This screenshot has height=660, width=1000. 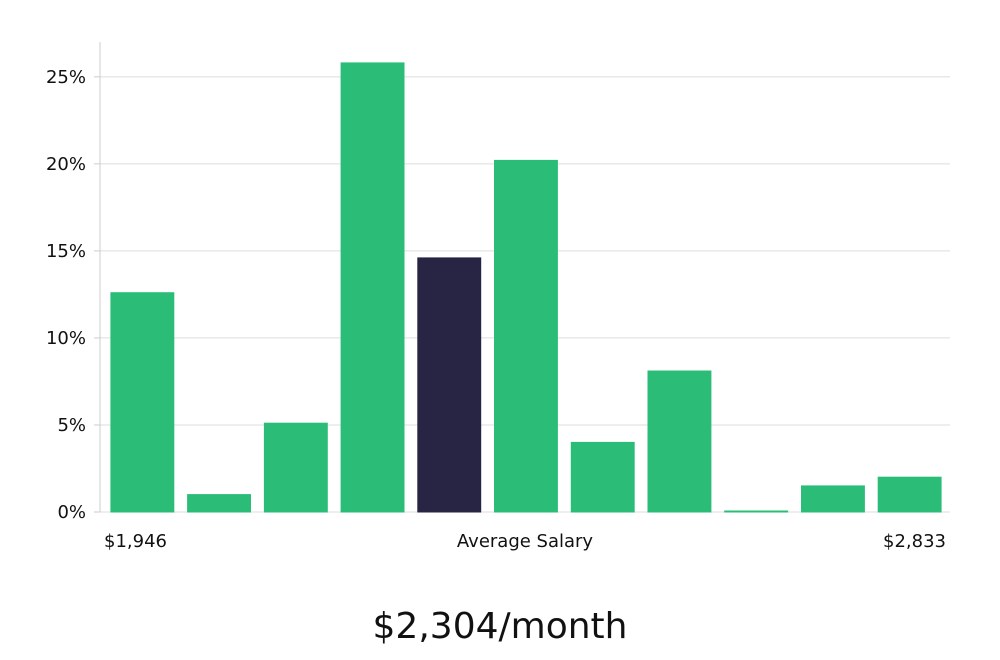 What do you see at coordinates (71, 425) in the screenshot?
I see `y-tick-label-5: 5%` at bounding box center [71, 425].